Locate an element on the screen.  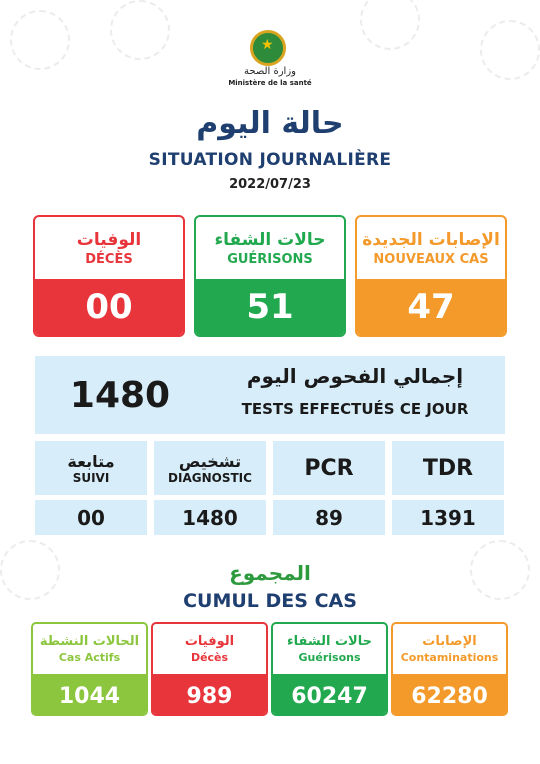
cumul-card-guerisons: حالات الشفاء Guérisons 60247 is located at coordinates (329, 669).